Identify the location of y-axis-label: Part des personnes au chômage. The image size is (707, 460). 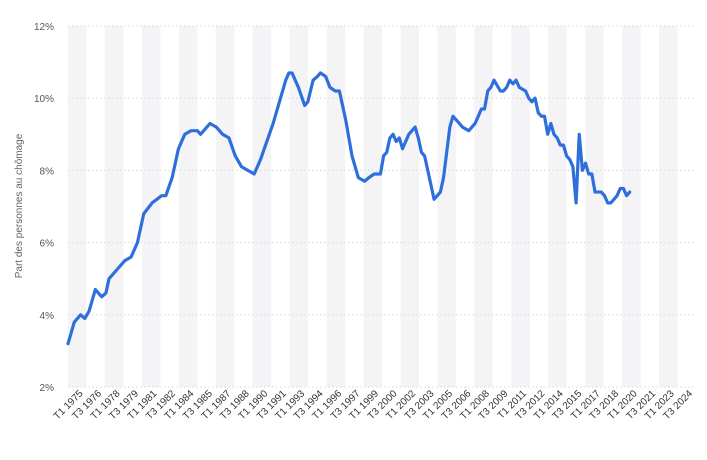
(19, 205).